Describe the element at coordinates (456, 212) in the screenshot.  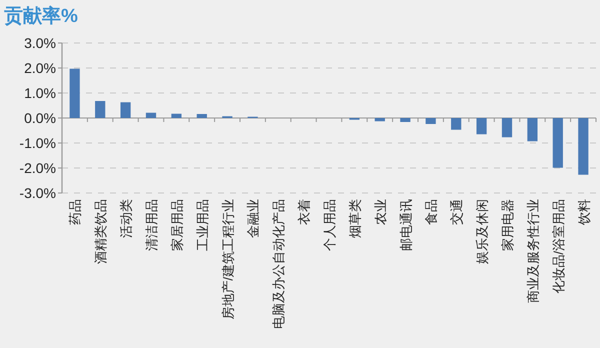
I see `x-tick-label: 交通` at that location.